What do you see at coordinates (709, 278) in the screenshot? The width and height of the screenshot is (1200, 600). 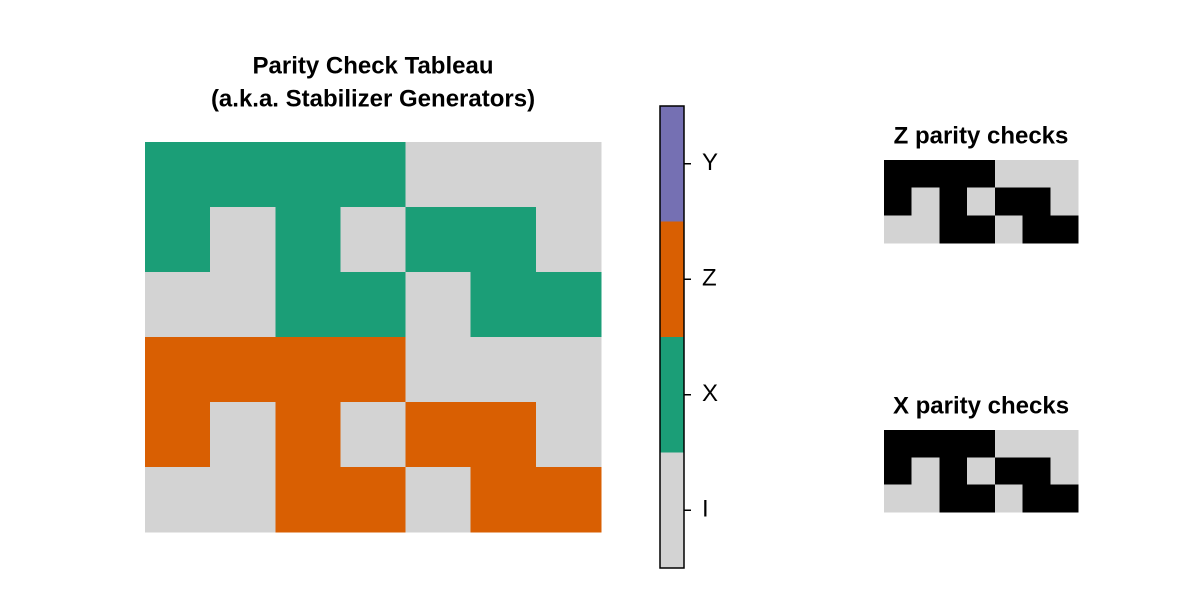 I see `colorbar-tick-label: Z` at bounding box center [709, 278].